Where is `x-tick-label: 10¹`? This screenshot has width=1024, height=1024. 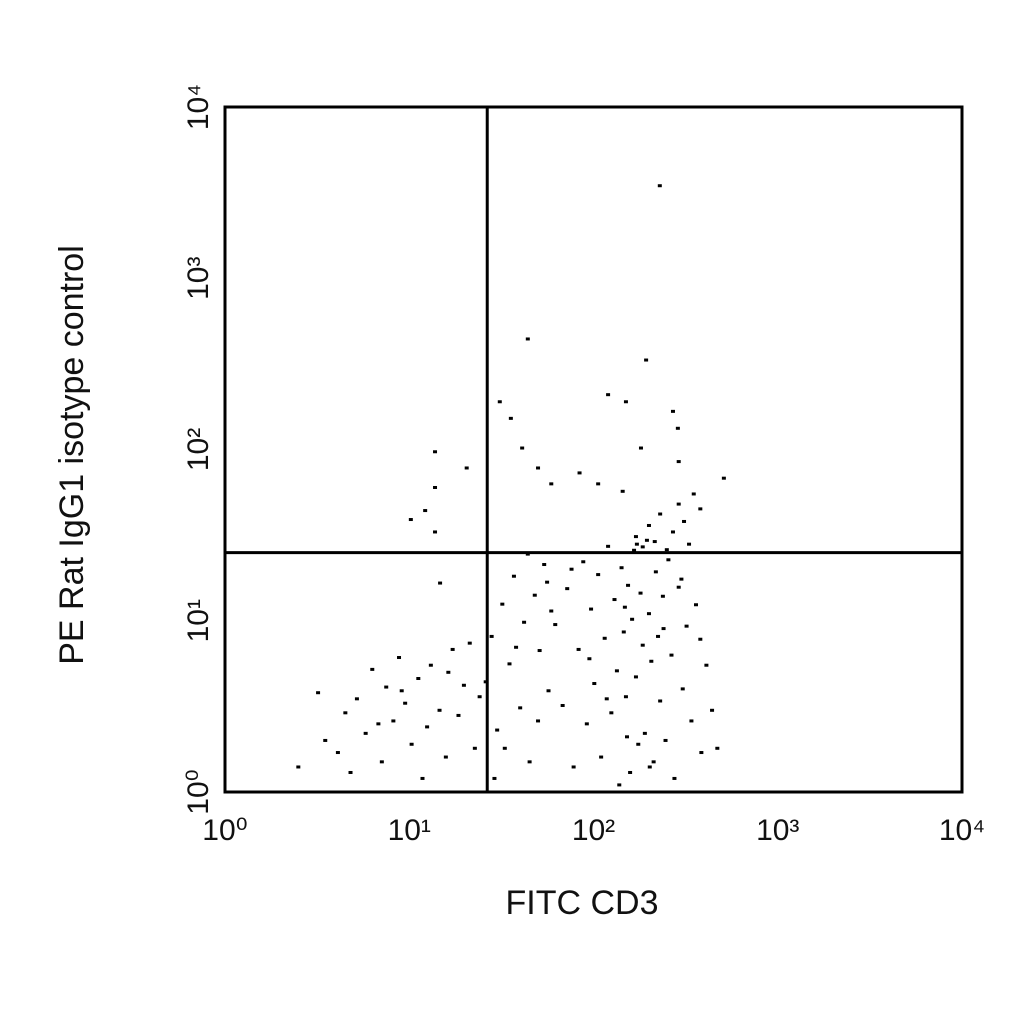
x-tick-label: 10¹ is located at coordinates (409, 830).